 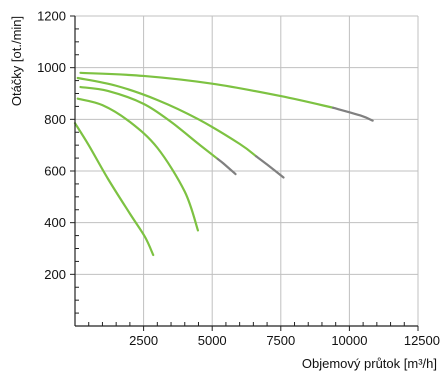 What do you see at coordinates (16, 61) in the screenshot?
I see `y-axis-label: Otáčky [ot./min]` at bounding box center [16, 61].